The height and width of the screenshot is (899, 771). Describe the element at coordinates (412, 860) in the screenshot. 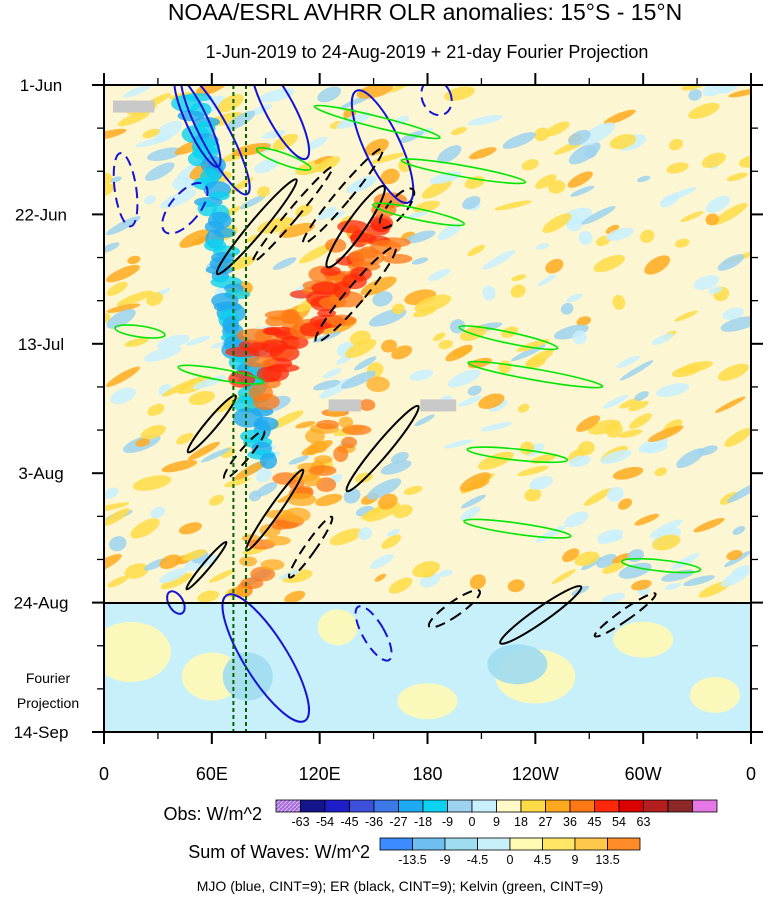

I see `waves-level-label: -13.5` at that location.